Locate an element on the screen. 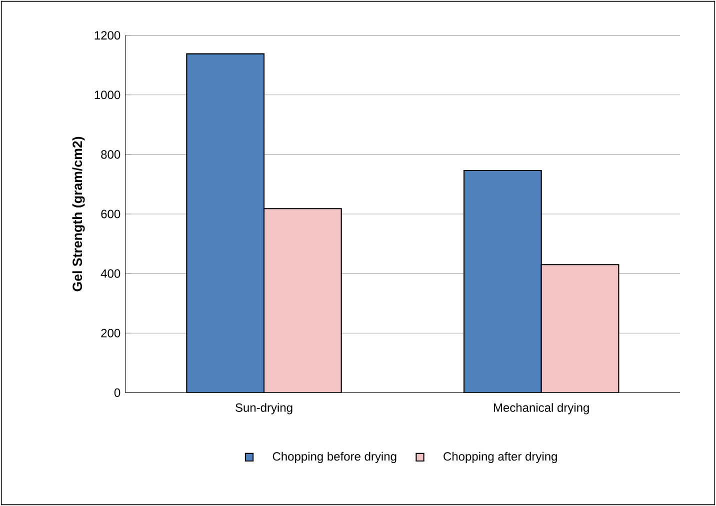 This screenshot has height=506, width=716. y-tick-label: 400 is located at coordinates (110, 273).